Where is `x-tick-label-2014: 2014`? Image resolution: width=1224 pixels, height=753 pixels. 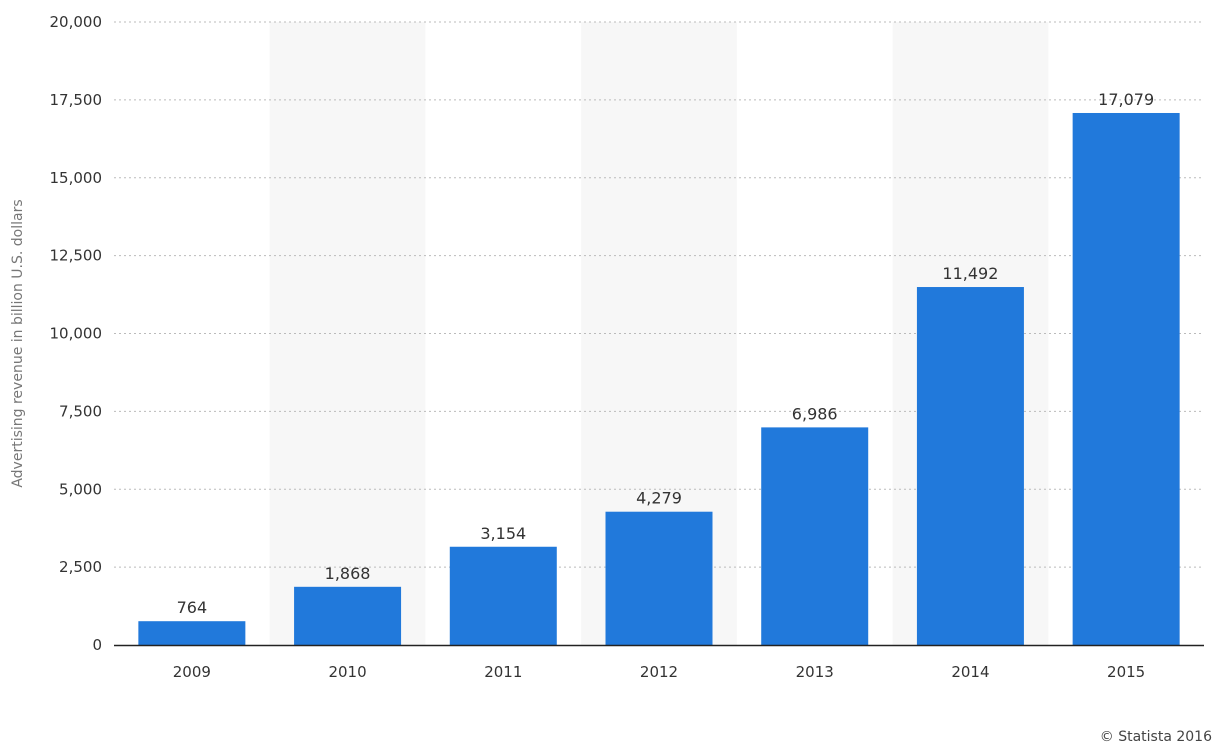
x-tick-label-2014: 2014 is located at coordinates (970, 672).